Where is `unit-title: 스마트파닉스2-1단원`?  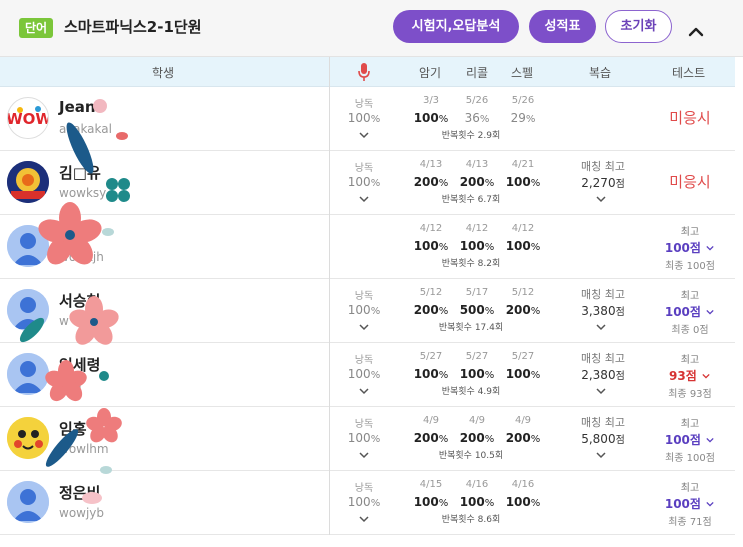
unit-title: 스마트파닉스2-1단원 is located at coordinates (133, 27).